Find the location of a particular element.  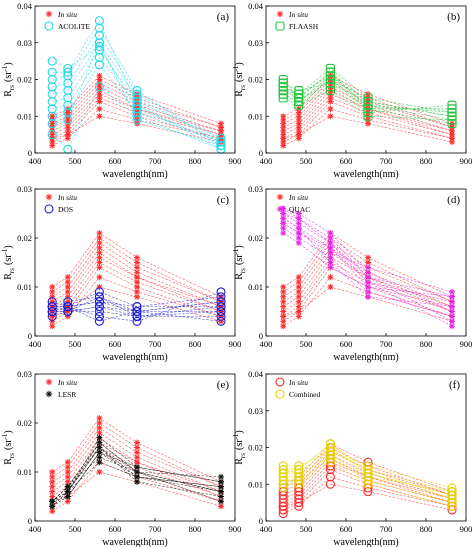

plot-frame is located at coordinates (135, 447).